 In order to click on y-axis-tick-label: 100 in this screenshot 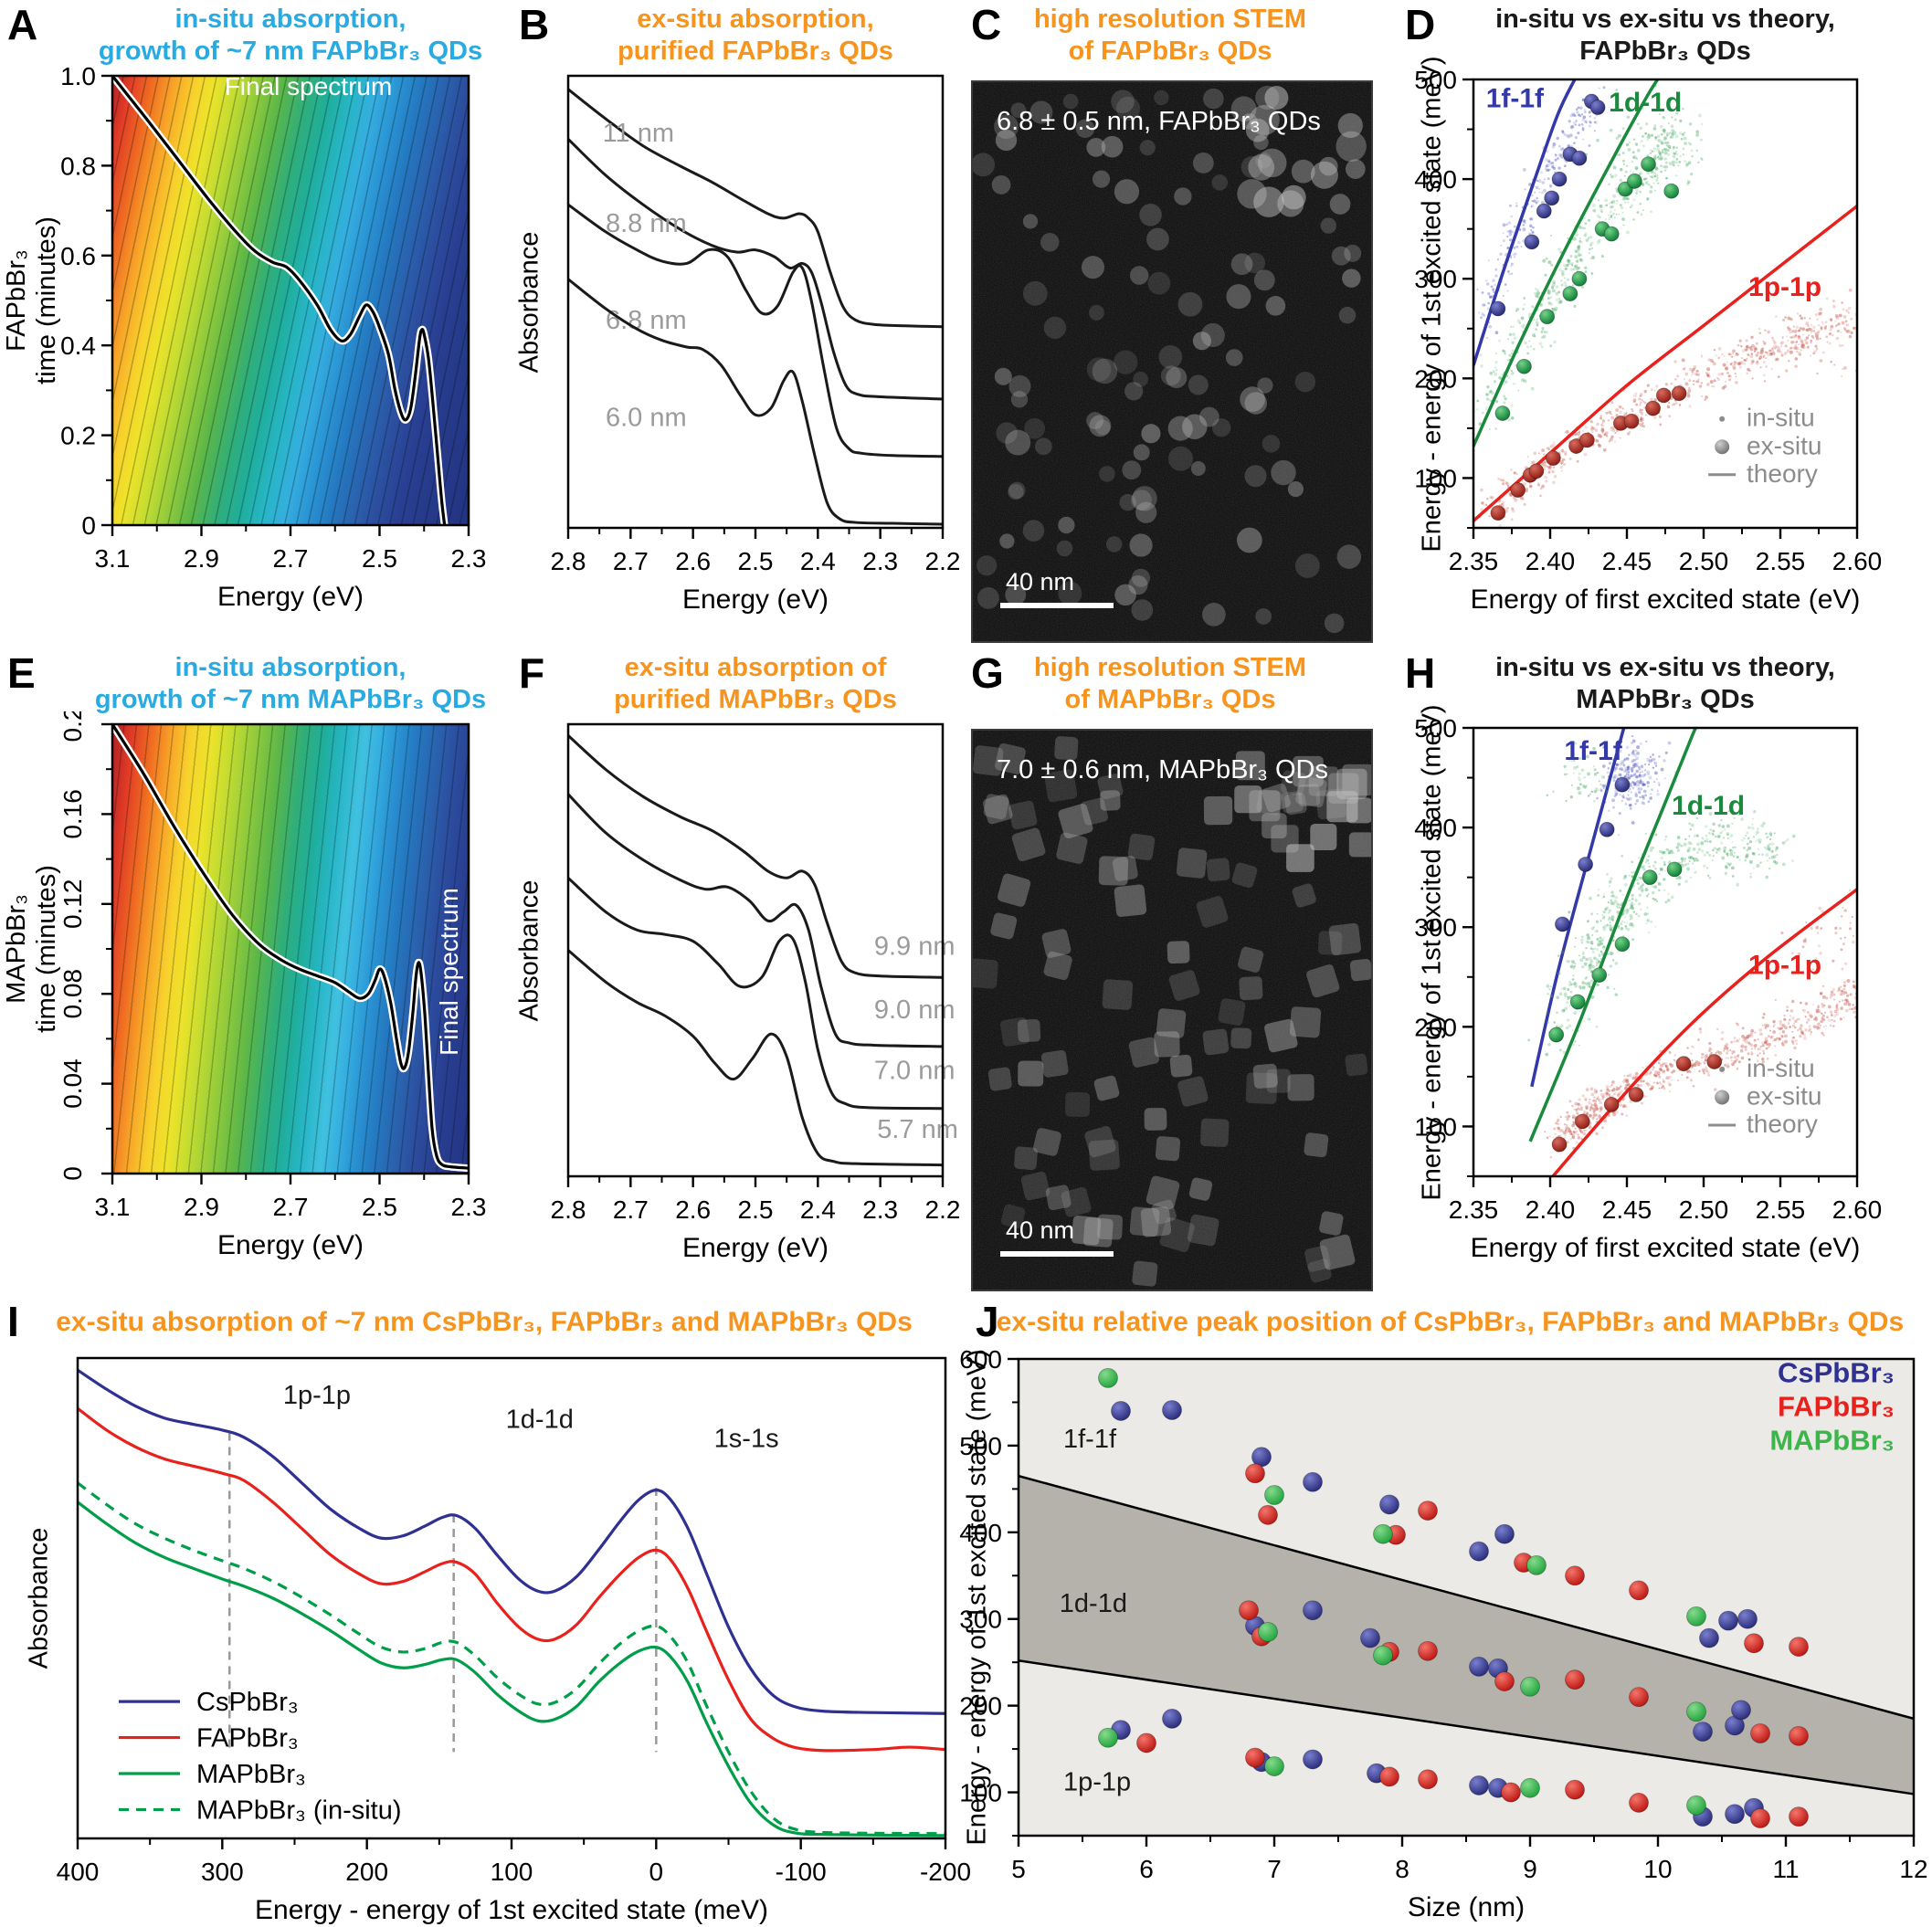, I will do `click(980, 1793)`.